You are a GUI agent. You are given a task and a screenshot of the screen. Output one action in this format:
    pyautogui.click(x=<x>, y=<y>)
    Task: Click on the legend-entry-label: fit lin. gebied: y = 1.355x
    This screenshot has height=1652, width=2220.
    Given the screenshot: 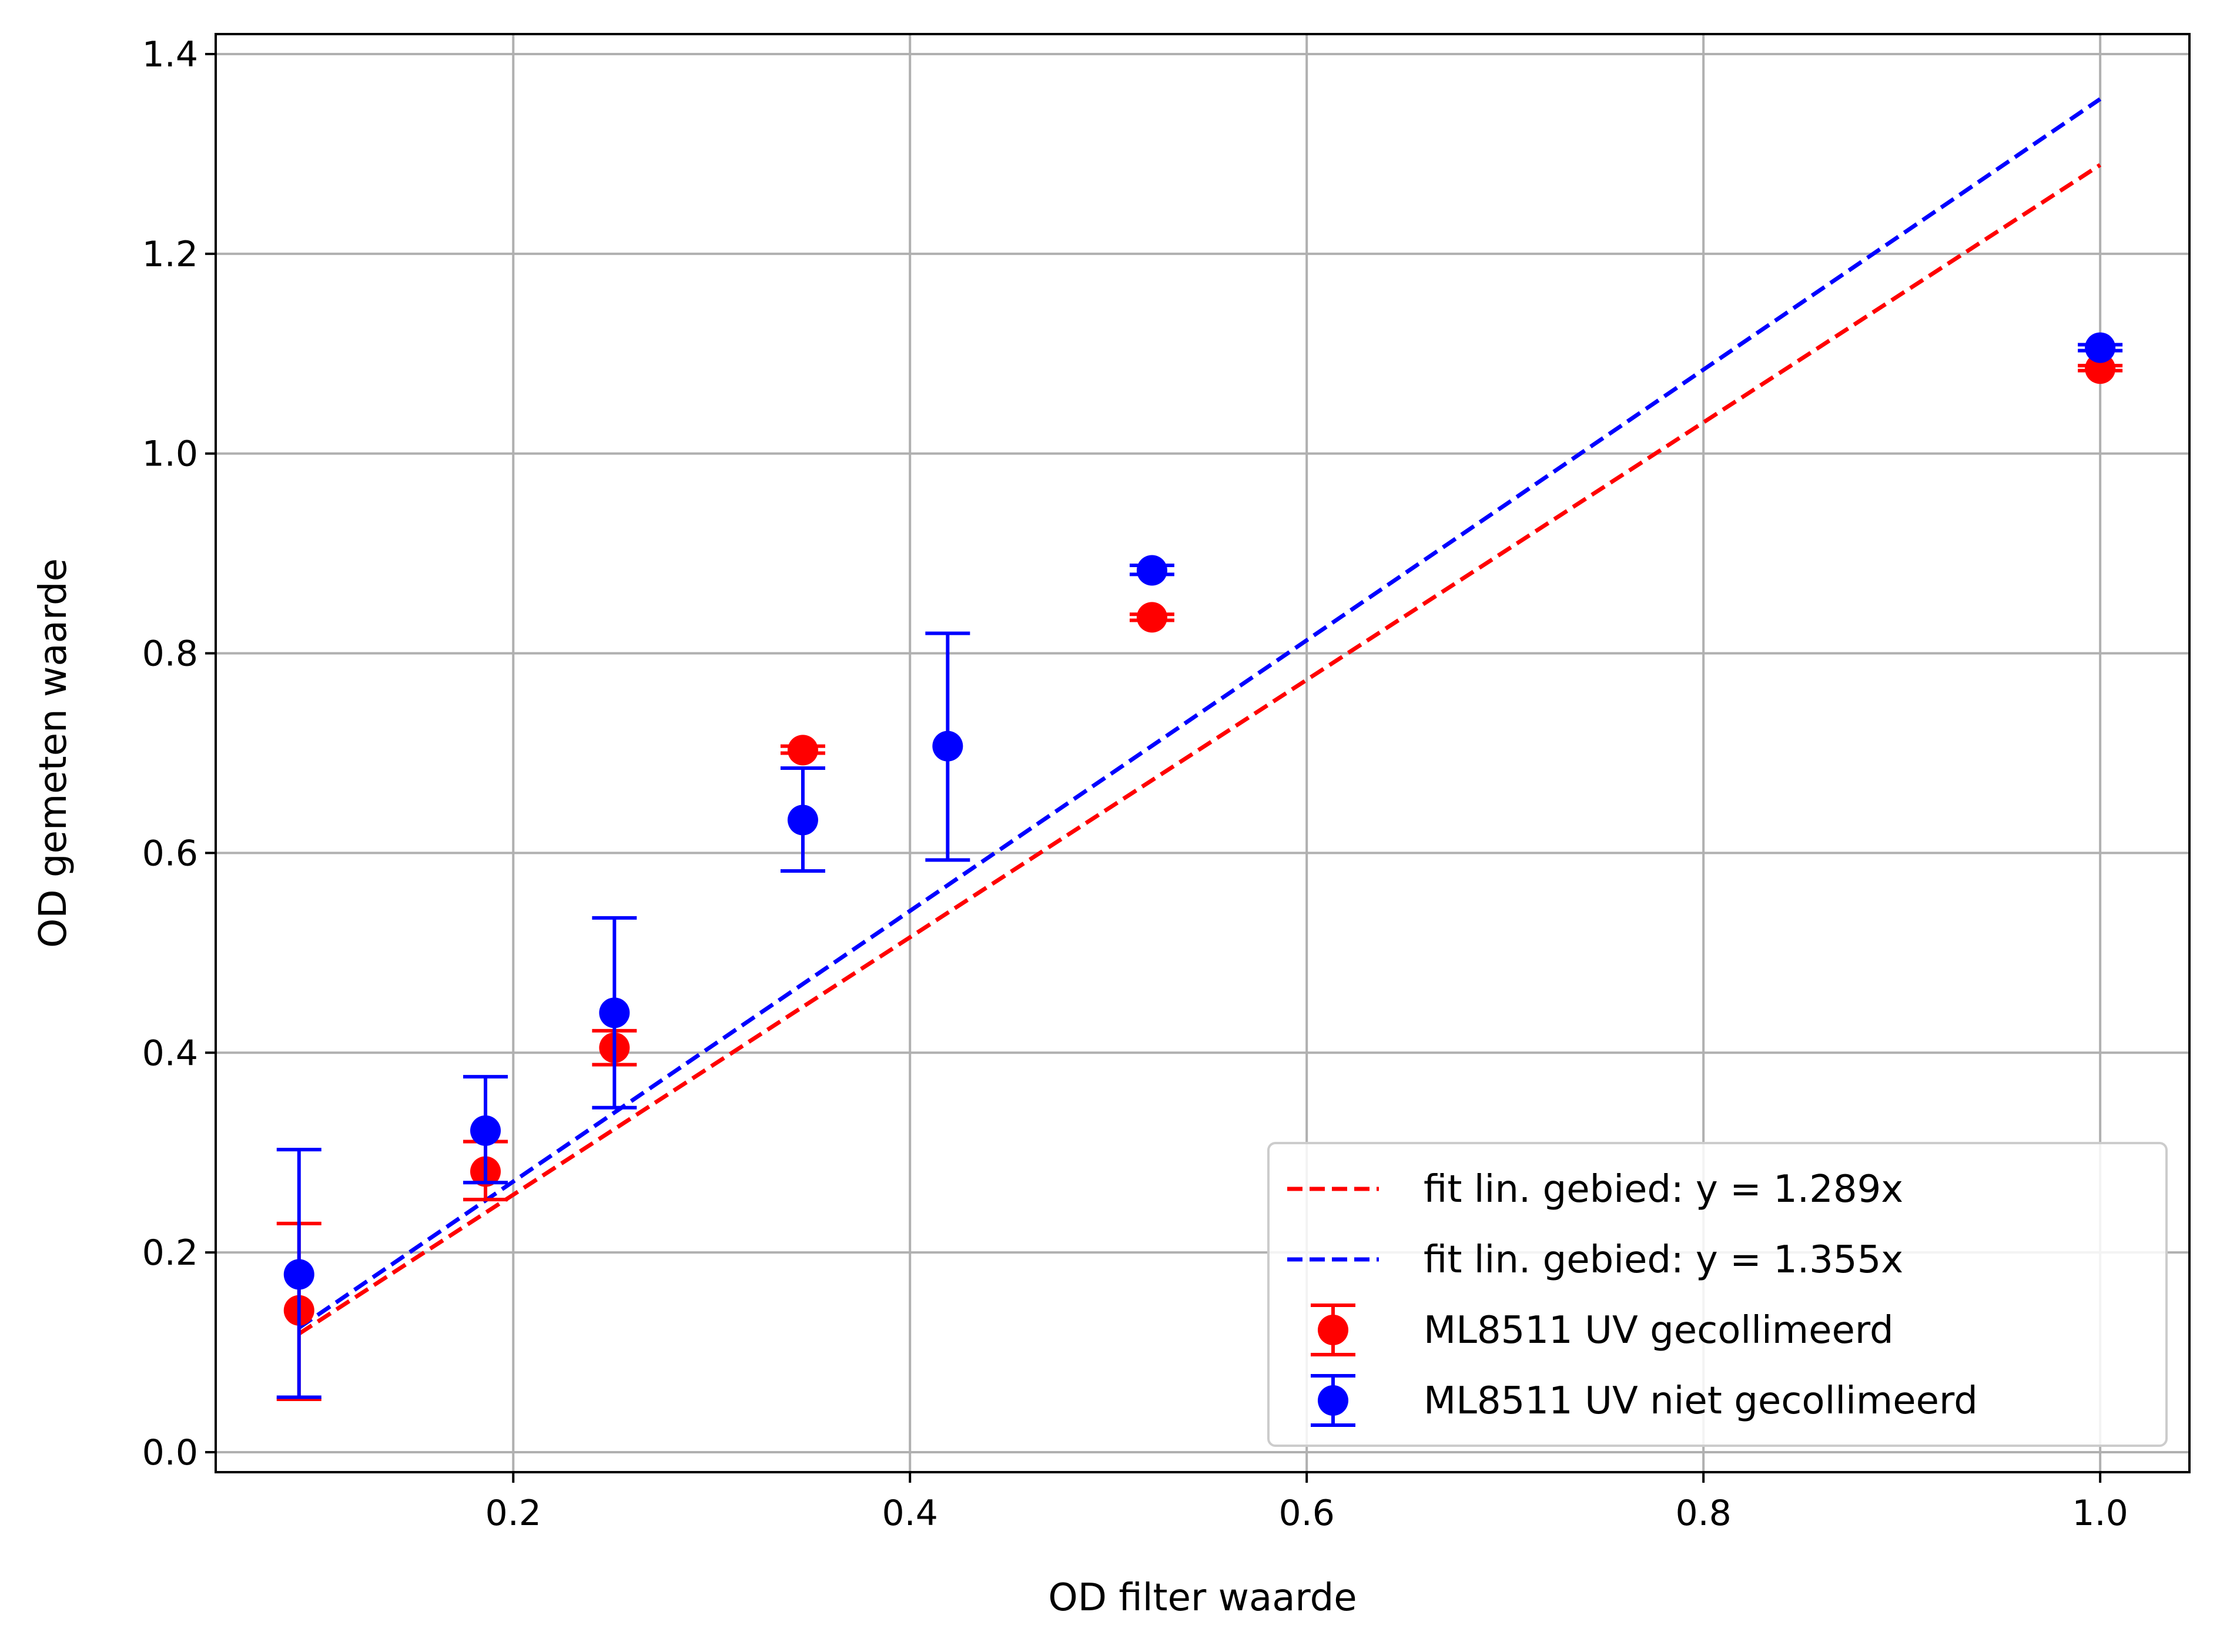 What is the action you would take?
    pyautogui.click(x=1664, y=1260)
    